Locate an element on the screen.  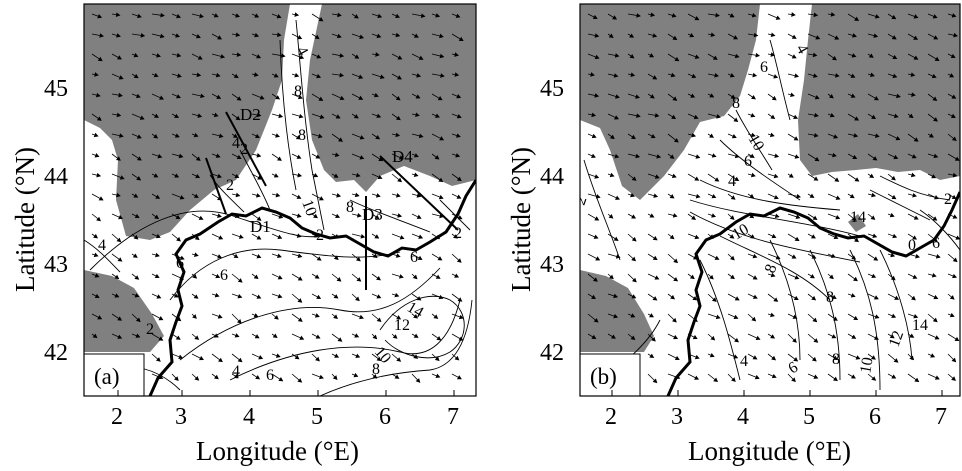
contour-label: 8 is located at coordinates (830, 297).